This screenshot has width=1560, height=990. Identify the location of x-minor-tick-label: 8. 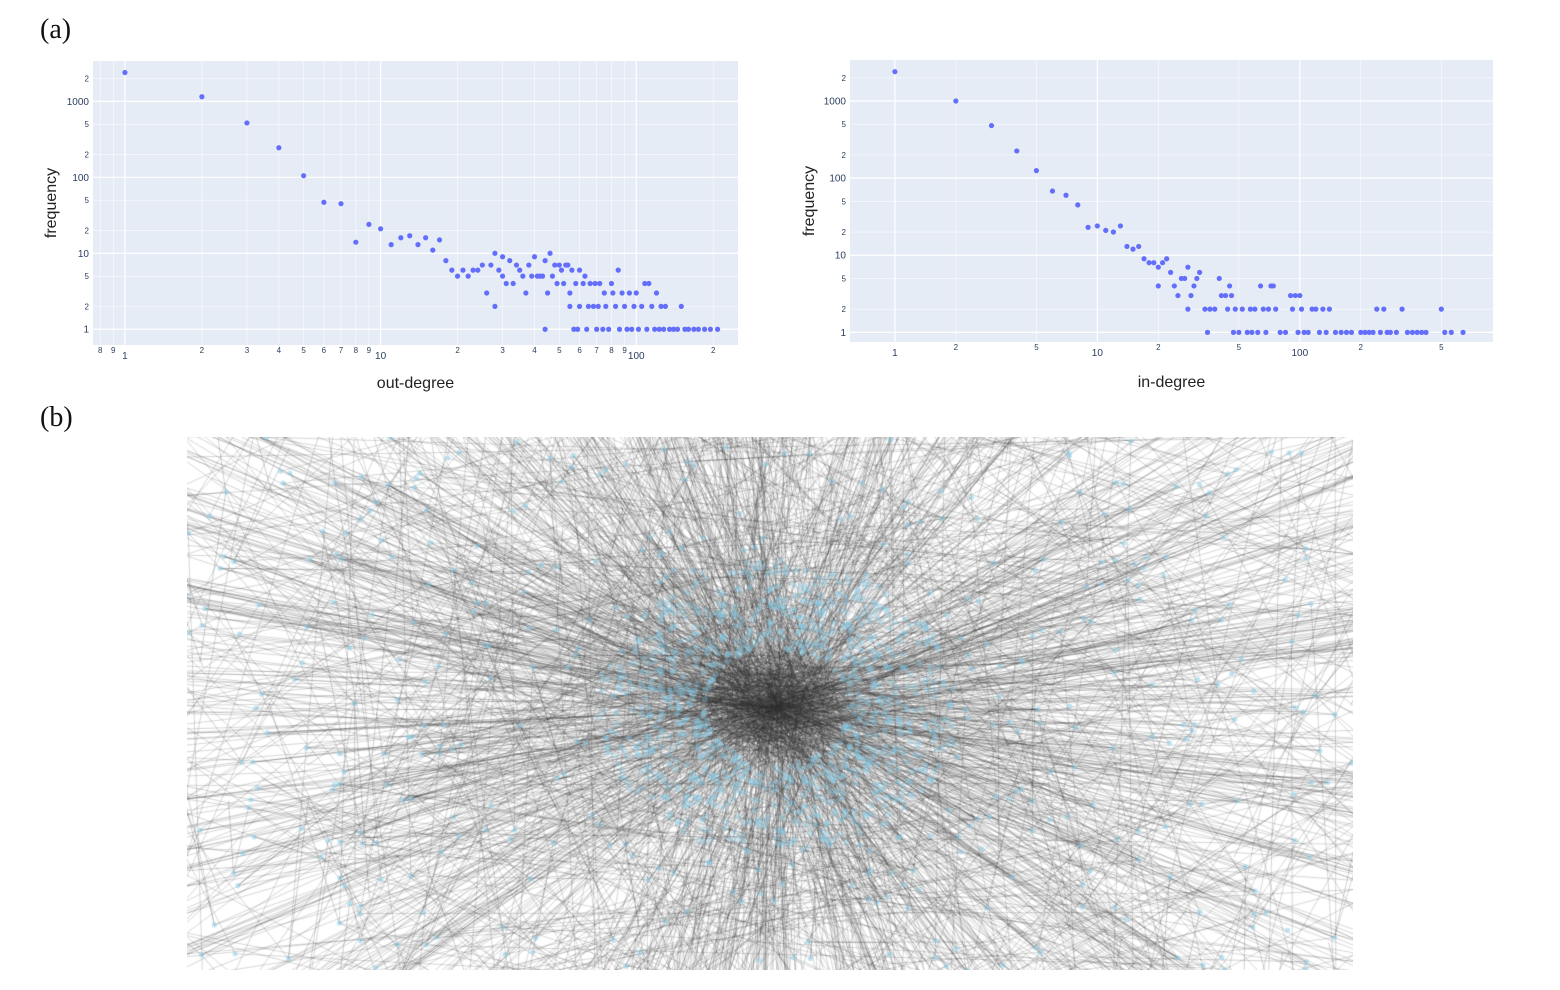
(356, 350).